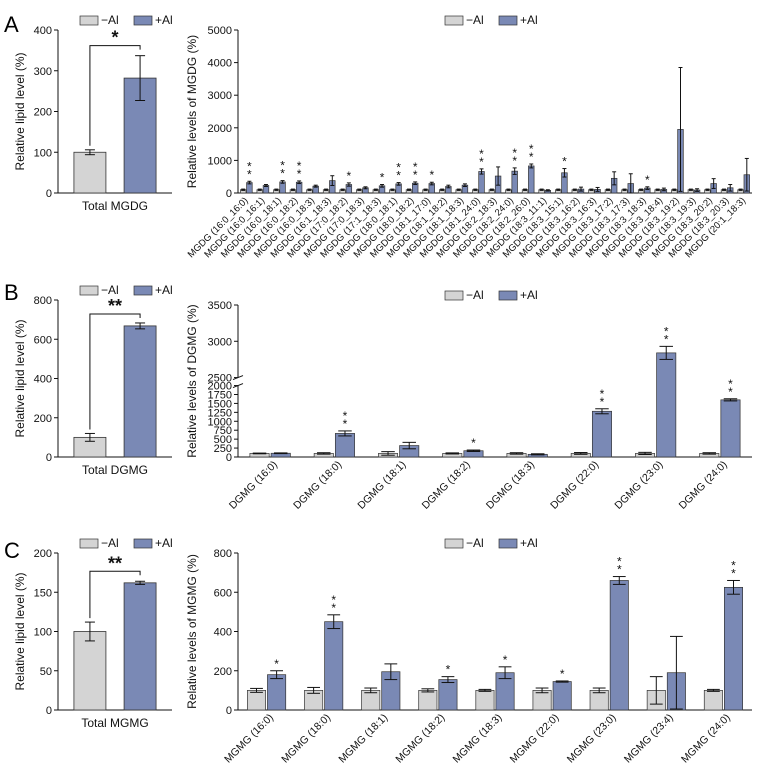  I want to click on total-mgmg-bar-plus-al, so click(140, 646).